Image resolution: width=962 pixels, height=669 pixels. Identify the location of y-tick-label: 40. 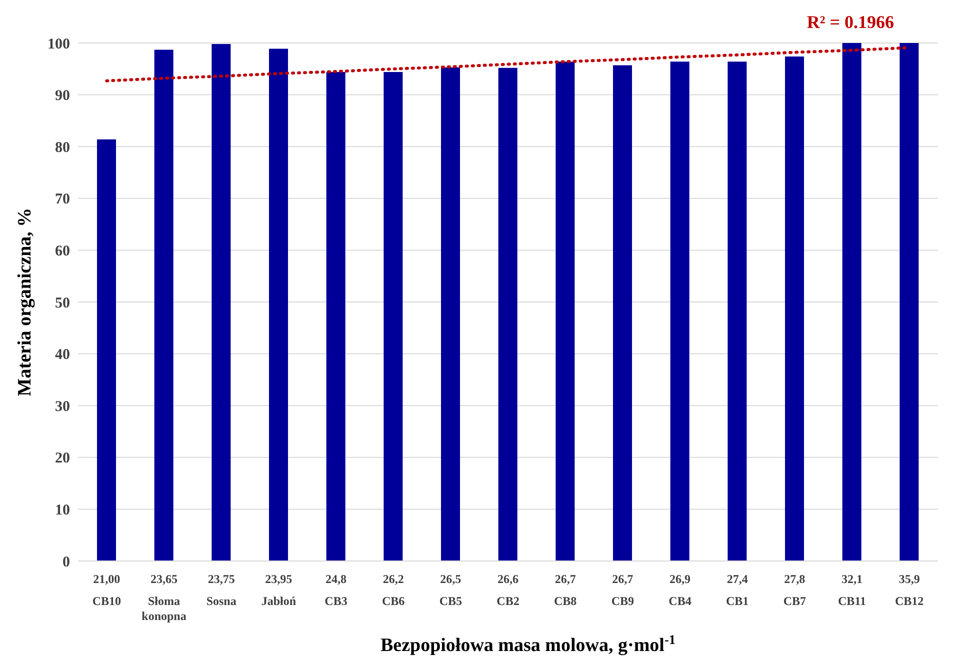
(62, 355).